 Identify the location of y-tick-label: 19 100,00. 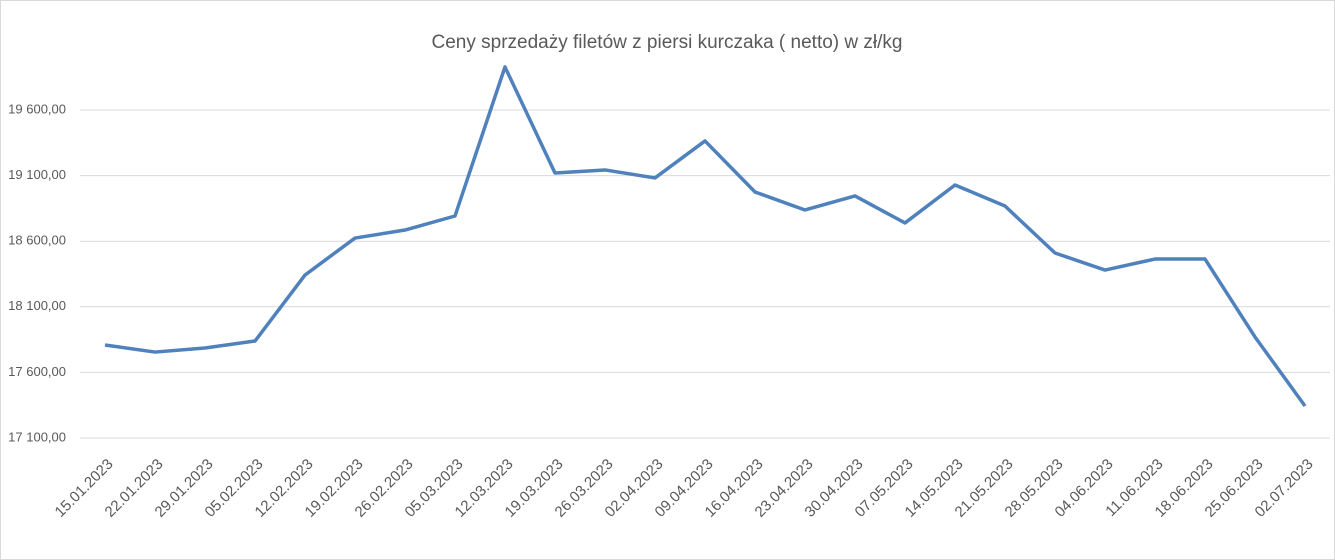
(37, 174).